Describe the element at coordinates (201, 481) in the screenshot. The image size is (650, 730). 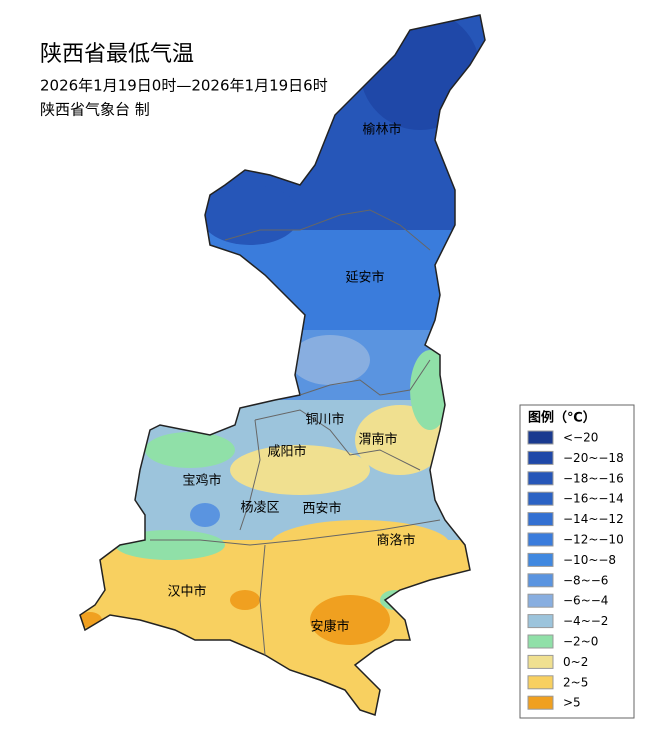
I see `city-label: 宝鸡市` at that location.